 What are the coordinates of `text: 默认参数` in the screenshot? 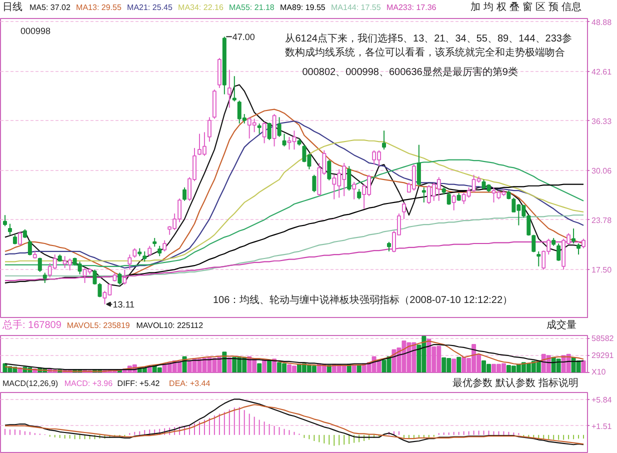 It's located at (515, 383).